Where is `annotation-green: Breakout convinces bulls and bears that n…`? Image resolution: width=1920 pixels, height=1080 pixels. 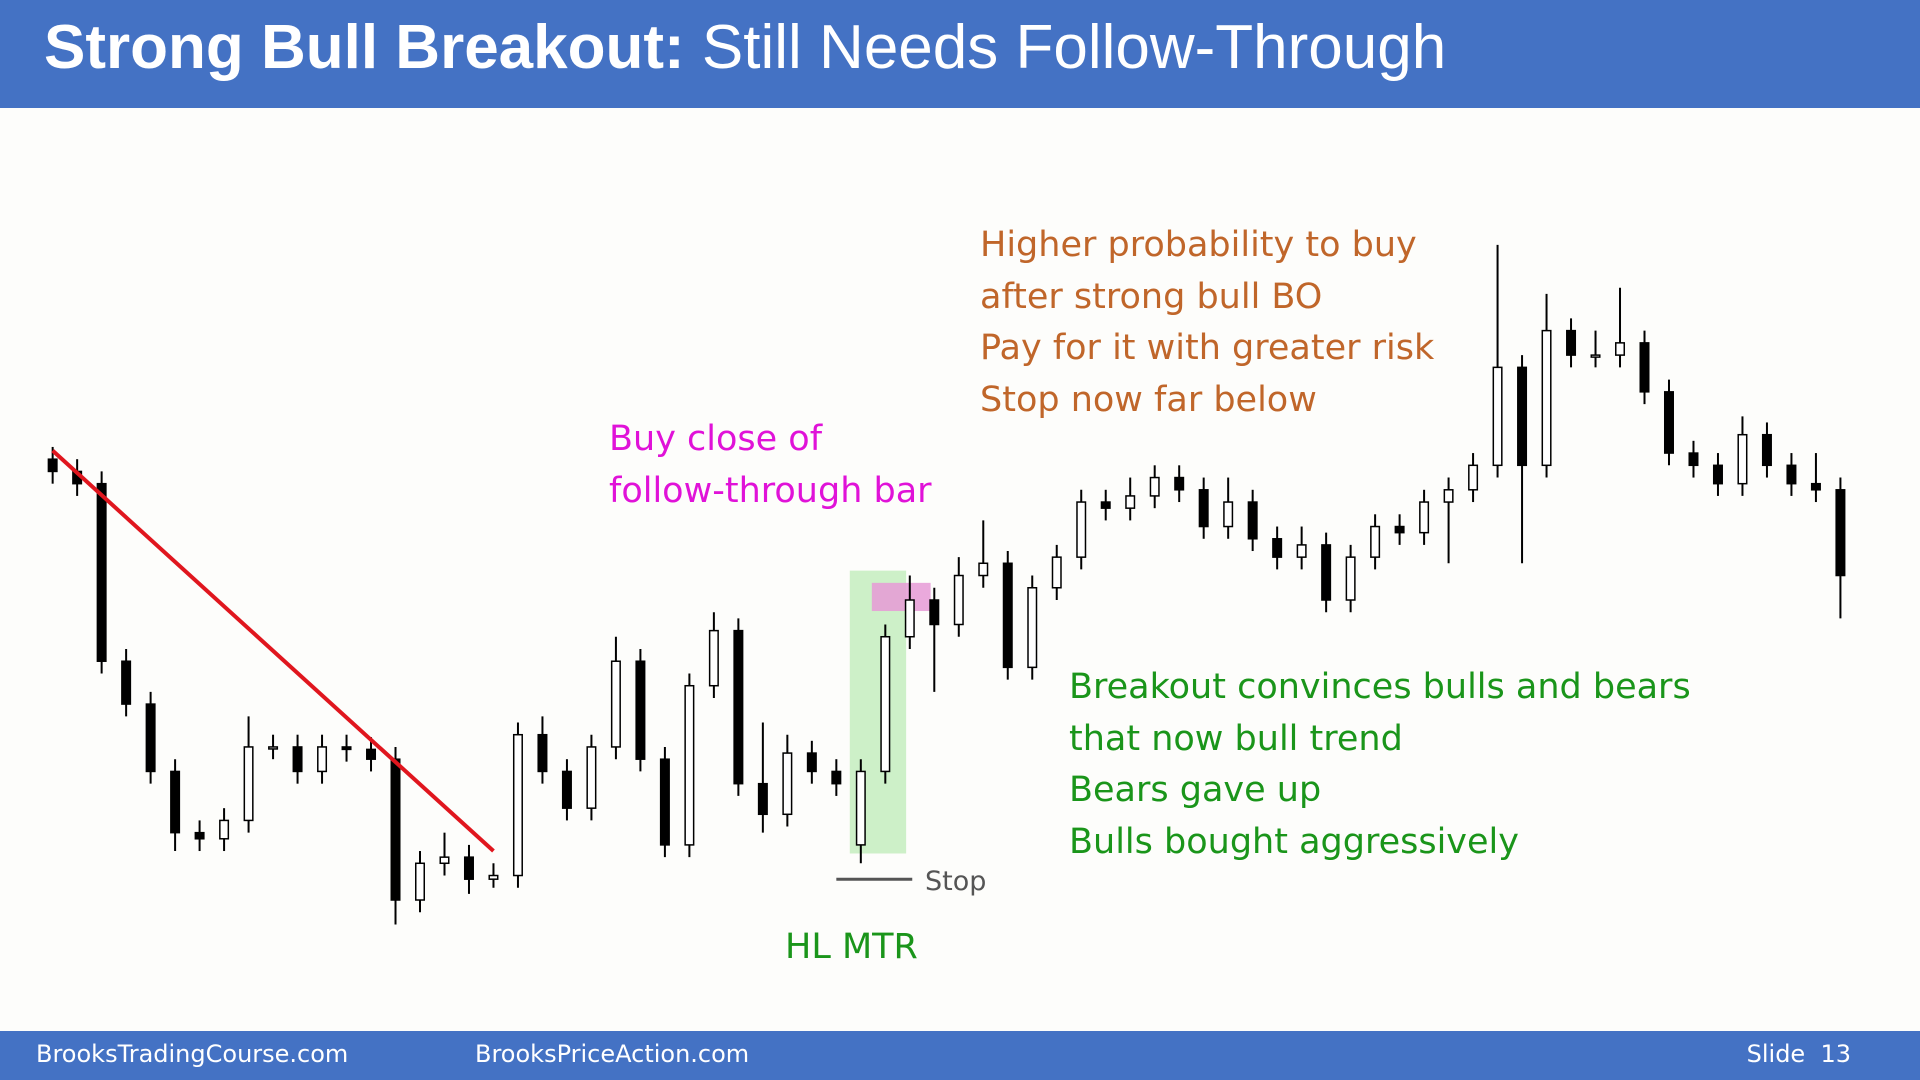 annotation-green: Breakout convinces bulls and bears that n… is located at coordinates (1380, 765).